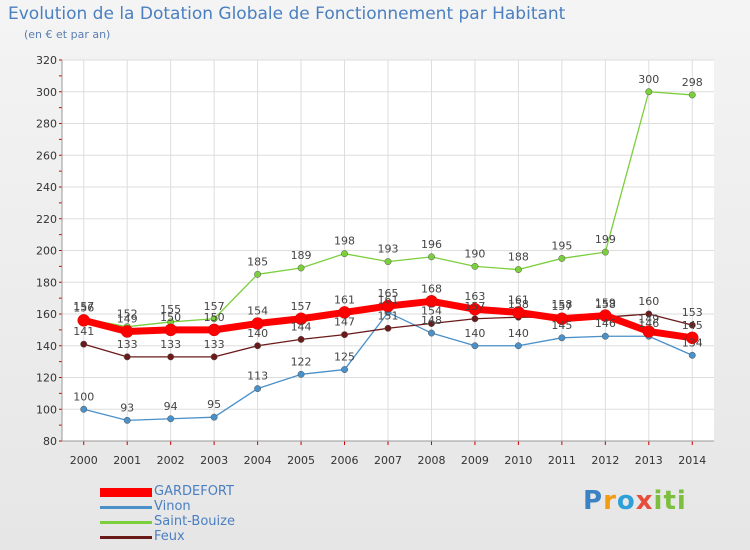  Describe the element at coordinates (46, 124) in the screenshot. I see `y-tick-label: 280` at that location.